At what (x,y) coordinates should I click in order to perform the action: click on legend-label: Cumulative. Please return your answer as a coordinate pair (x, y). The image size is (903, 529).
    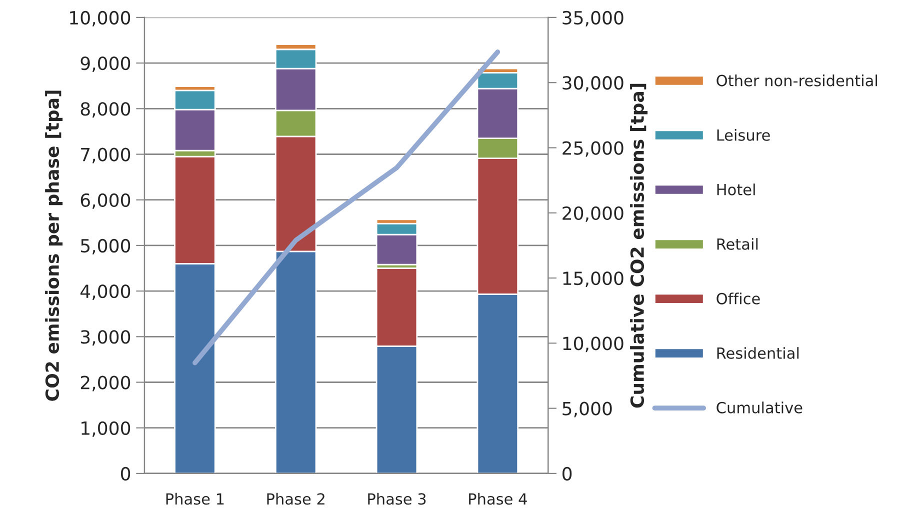
    Looking at the image, I should click on (759, 408).